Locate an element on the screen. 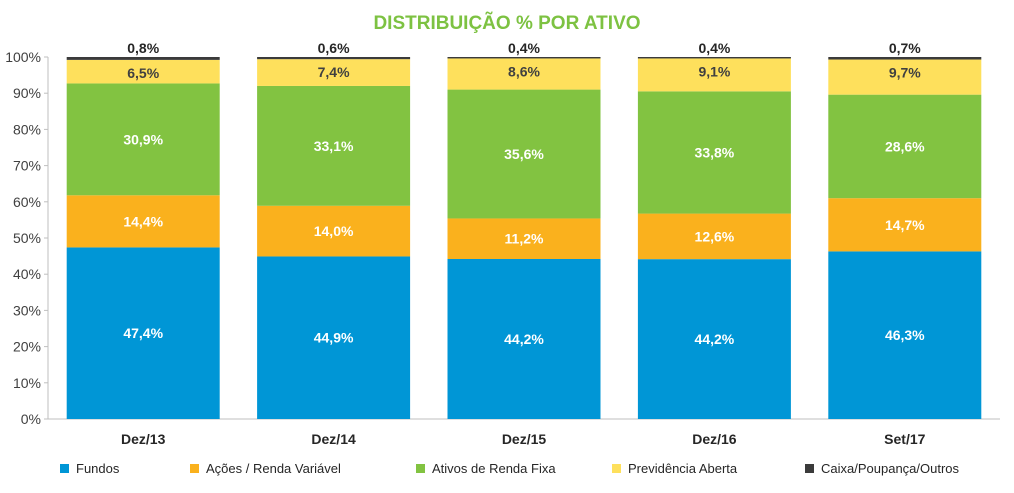 The image size is (1014, 493). data-label: 14,4% is located at coordinates (143, 221).